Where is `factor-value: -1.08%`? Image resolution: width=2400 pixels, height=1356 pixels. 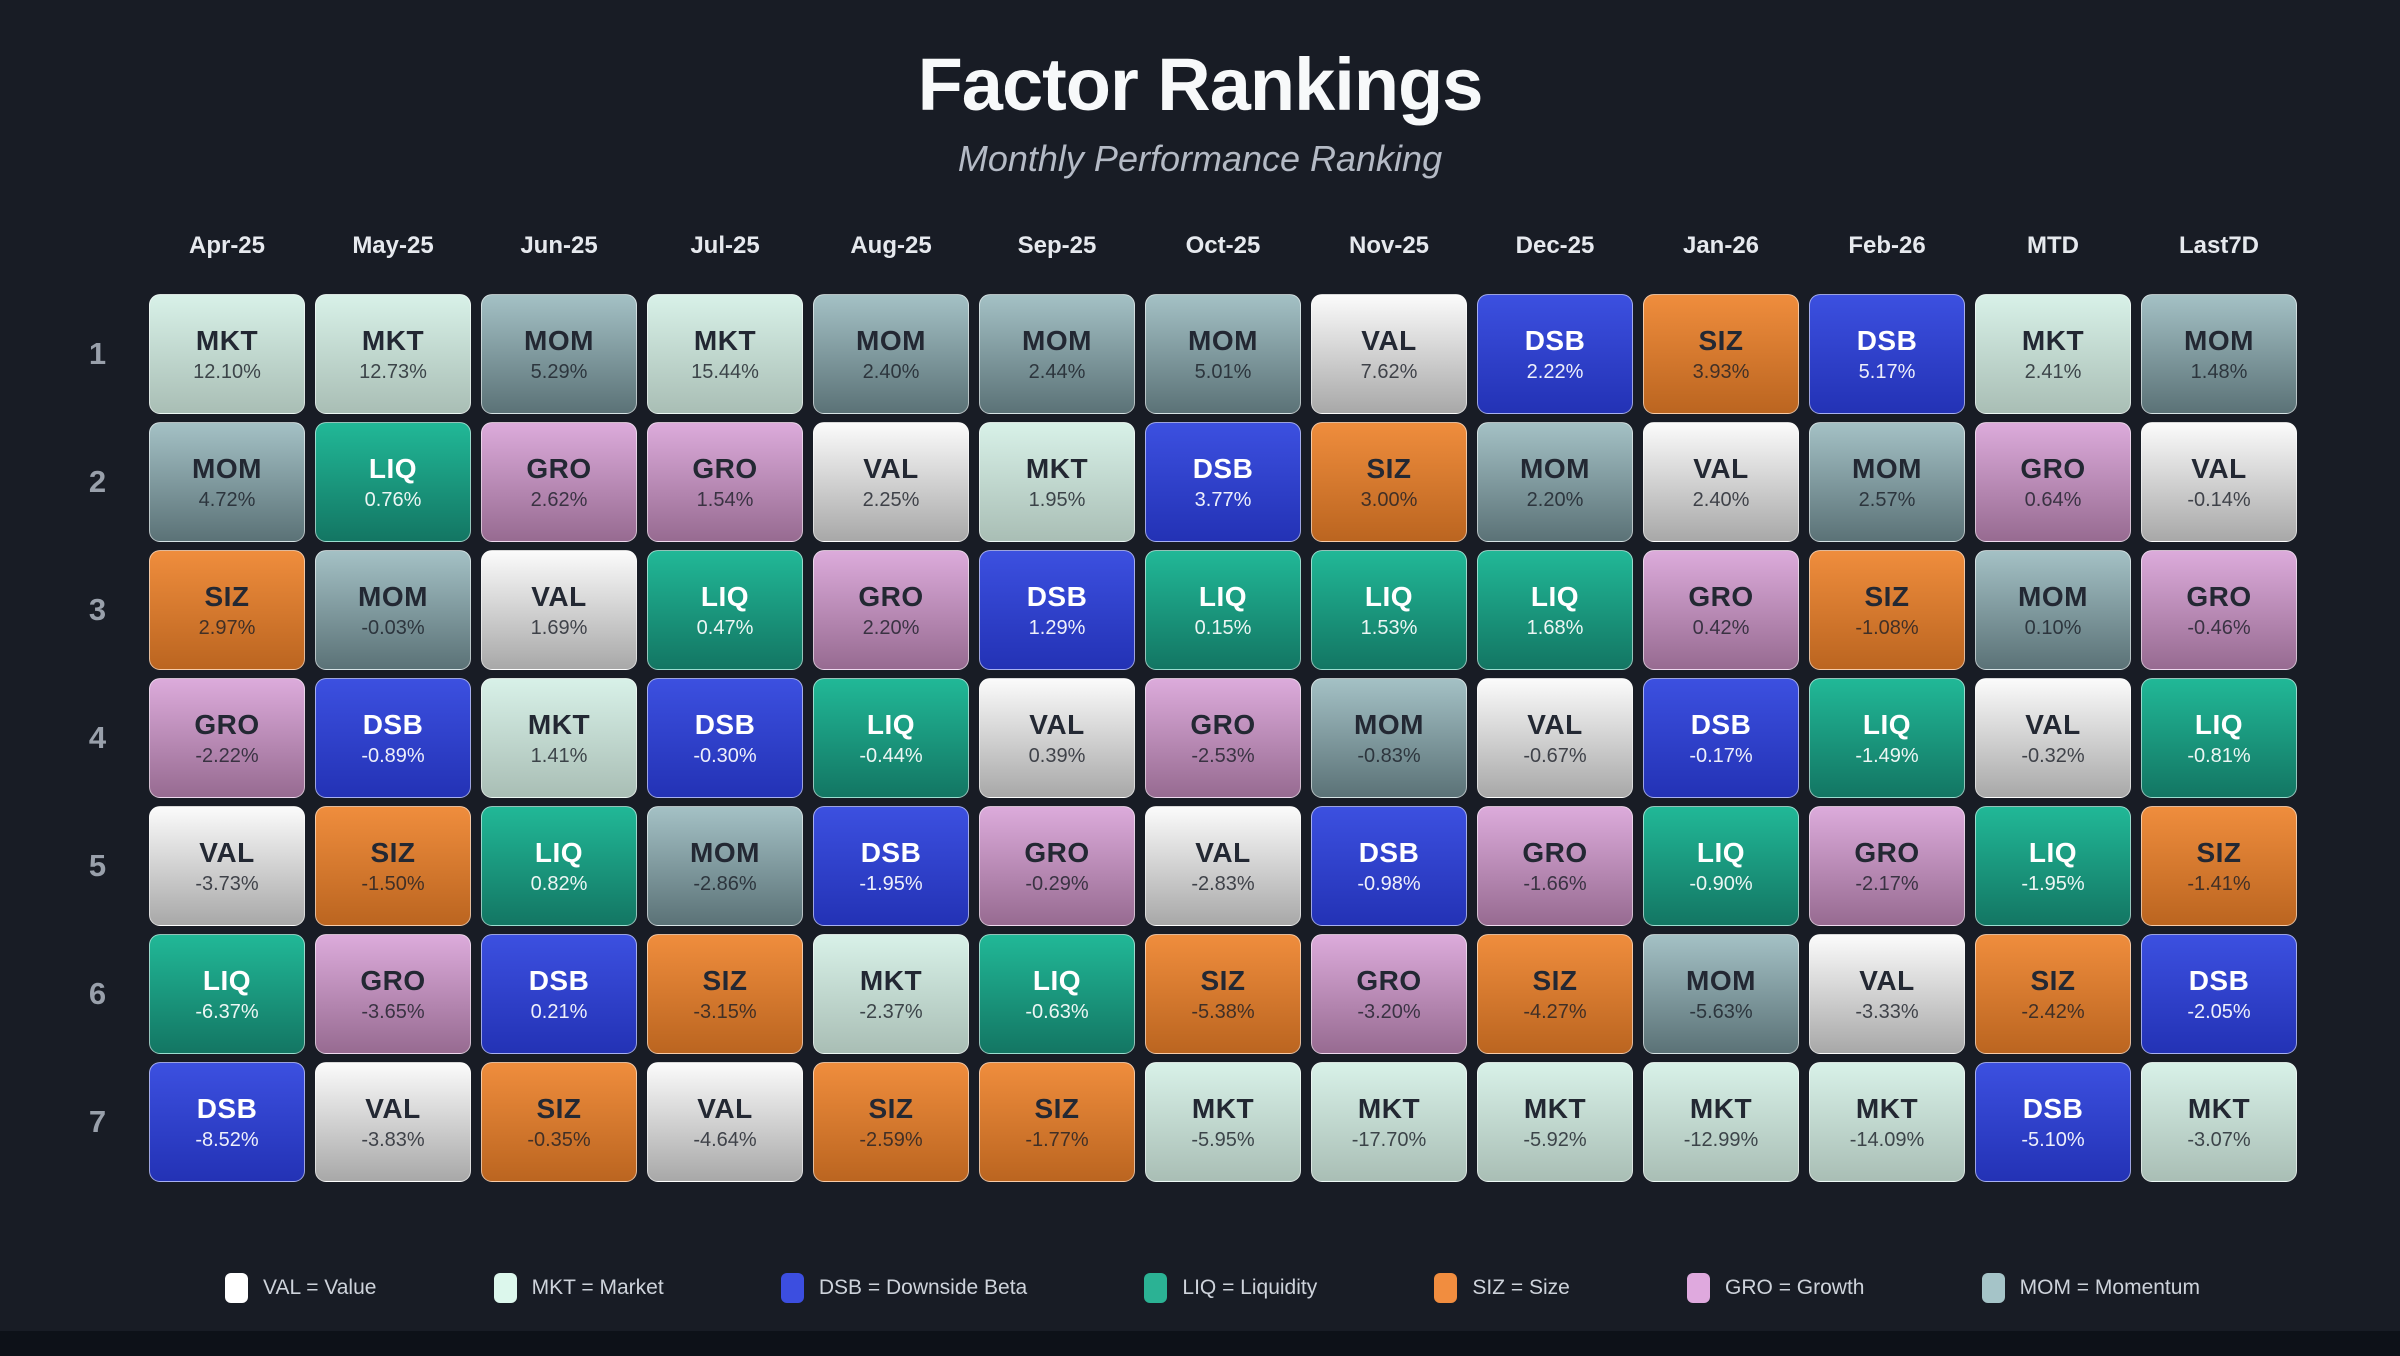
factor-value: -1.08% is located at coordinates (1887, 627).